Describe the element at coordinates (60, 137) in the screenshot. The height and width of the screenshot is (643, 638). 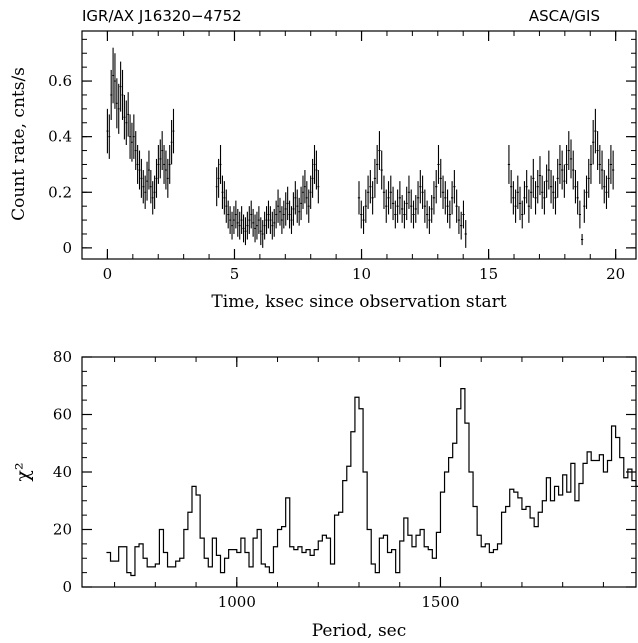
I see `light-curve-y-tick-label: 0.4` at that location.